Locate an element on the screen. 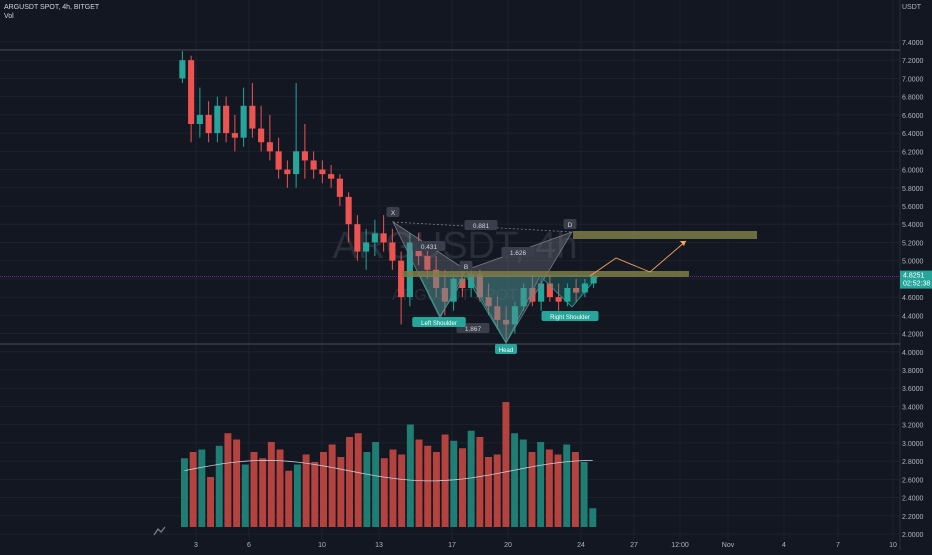 This screenshot has width=932, height=555. y-tick-label: 2.8000 is located at coordinates (913, 462).